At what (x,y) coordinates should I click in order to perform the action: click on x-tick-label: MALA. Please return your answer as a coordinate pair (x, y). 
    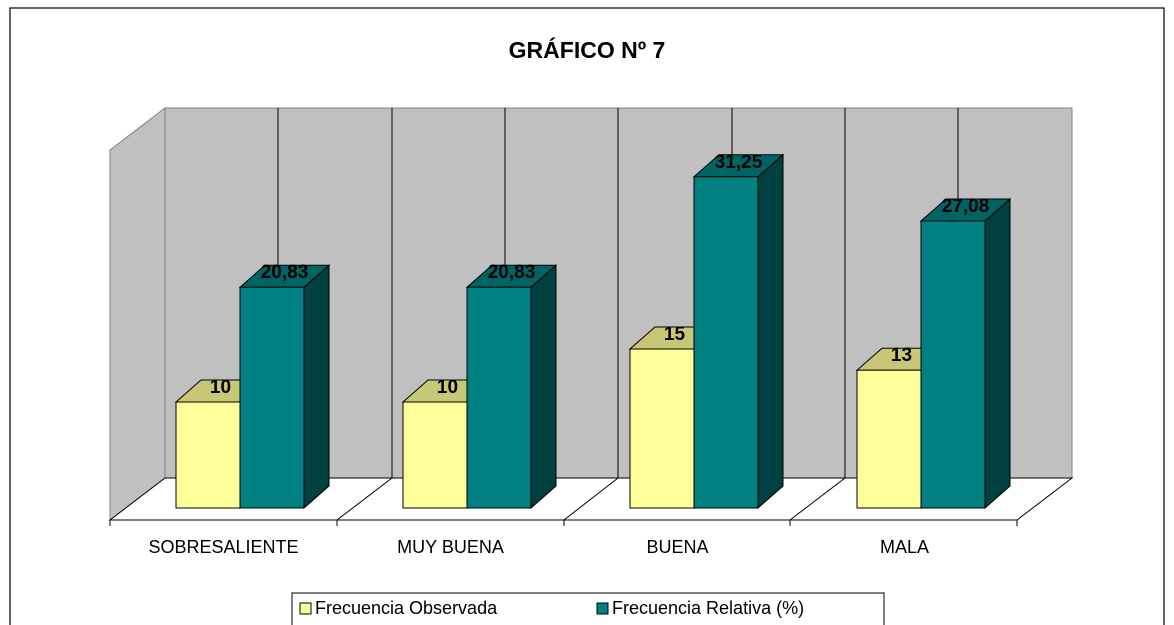
    Looking at the image, I should click on (904, 547).